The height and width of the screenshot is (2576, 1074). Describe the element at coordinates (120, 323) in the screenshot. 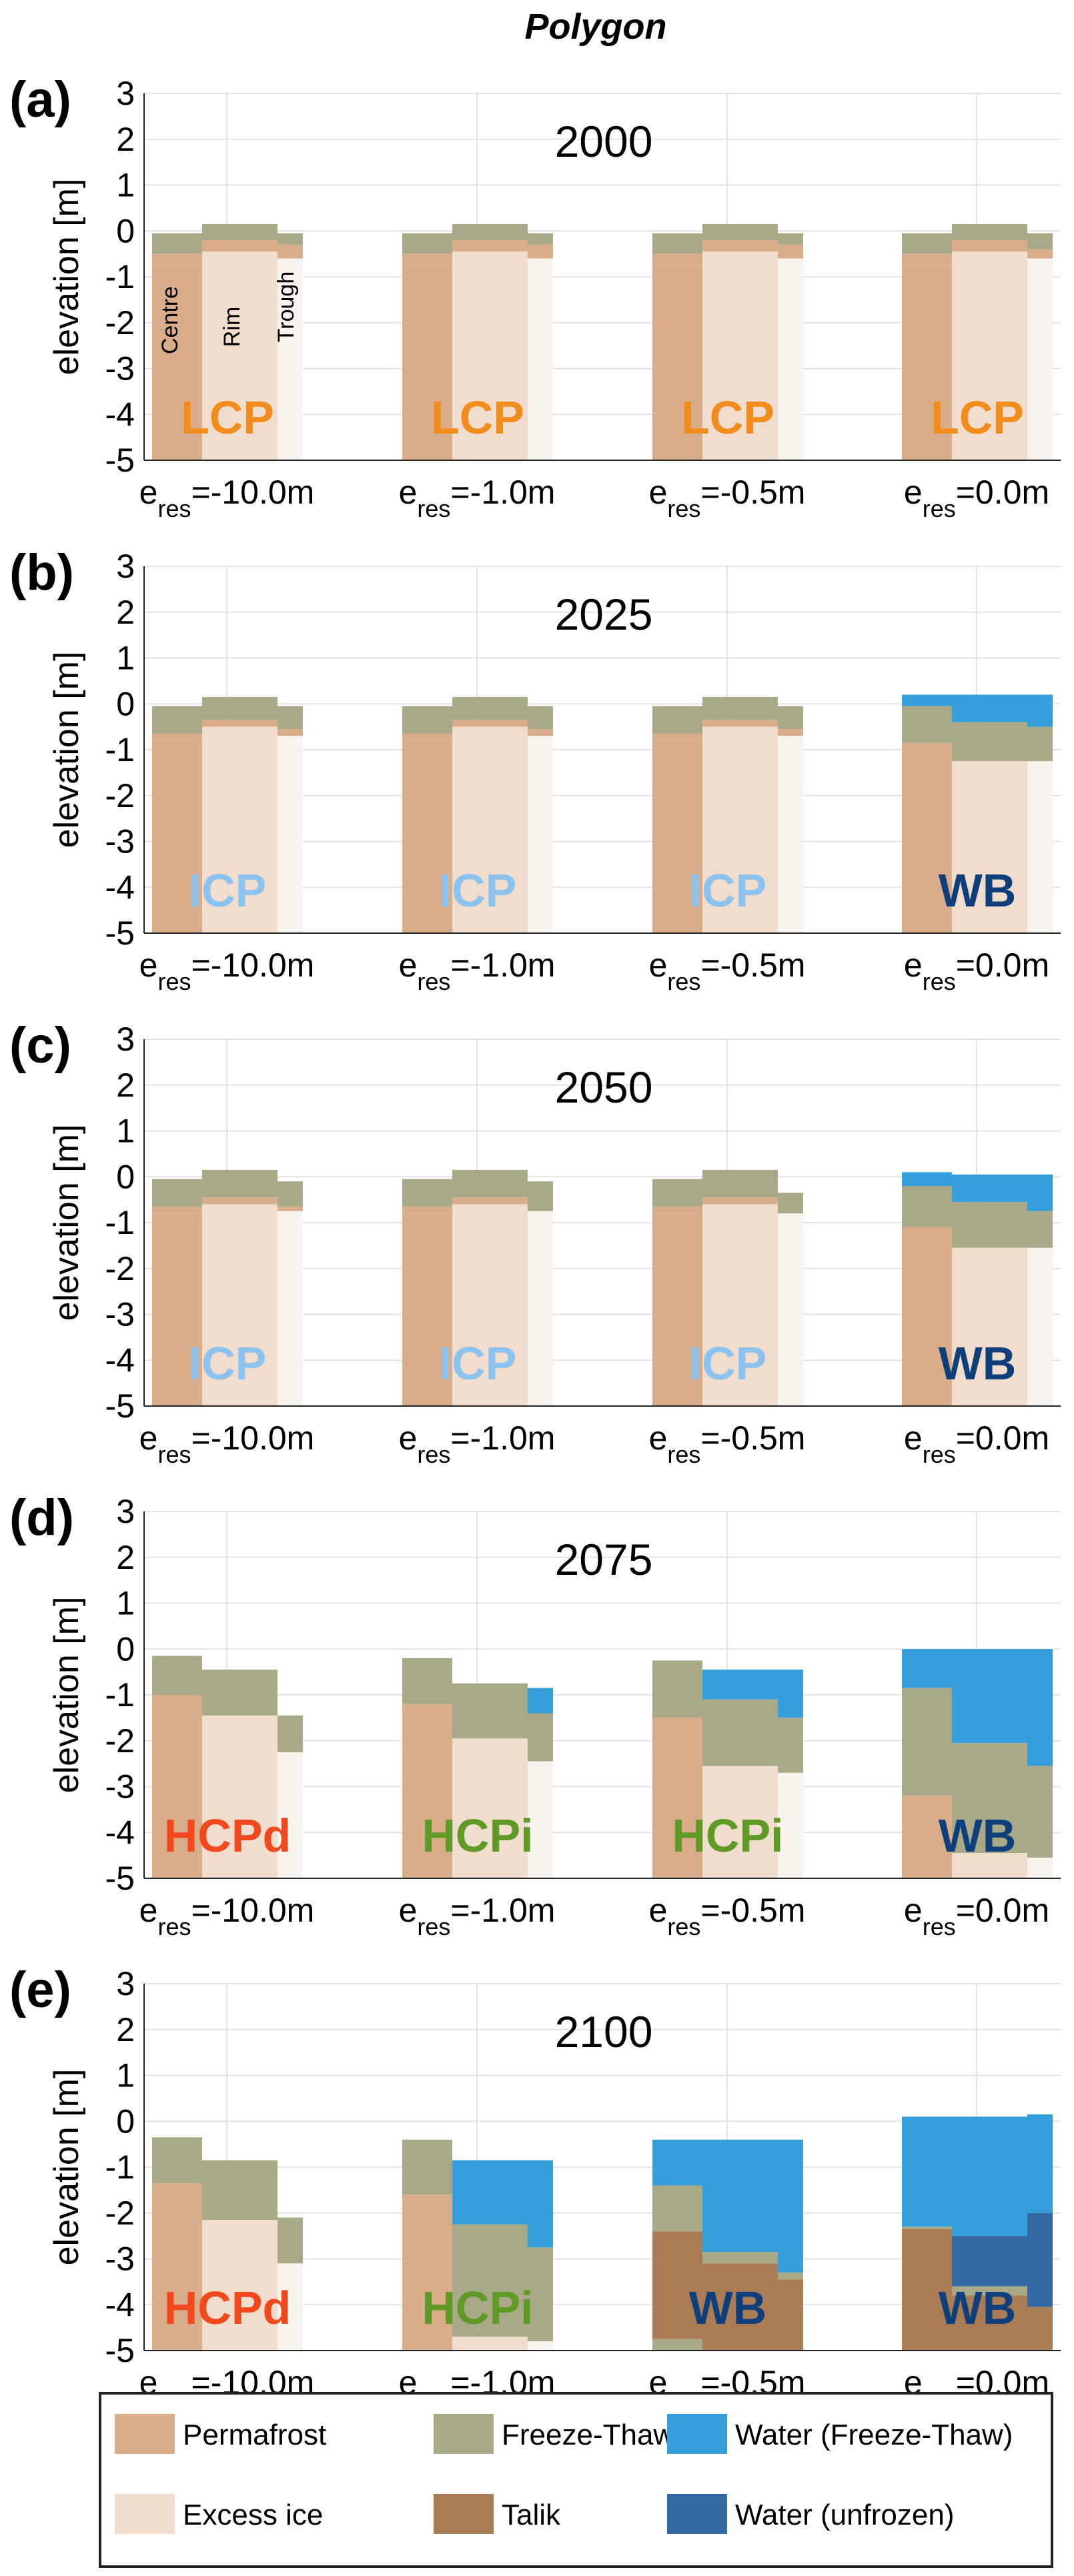

I see `y-tick-label: -2` at that location.